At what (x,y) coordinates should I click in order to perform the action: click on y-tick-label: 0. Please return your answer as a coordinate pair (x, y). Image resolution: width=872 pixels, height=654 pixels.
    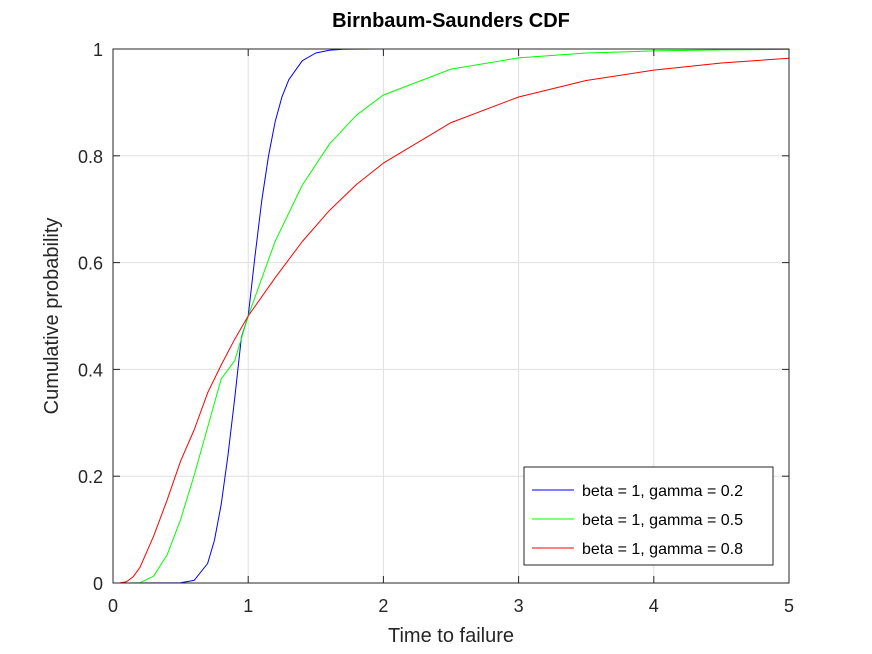
    Looking at the image, I should click on (98, 584).